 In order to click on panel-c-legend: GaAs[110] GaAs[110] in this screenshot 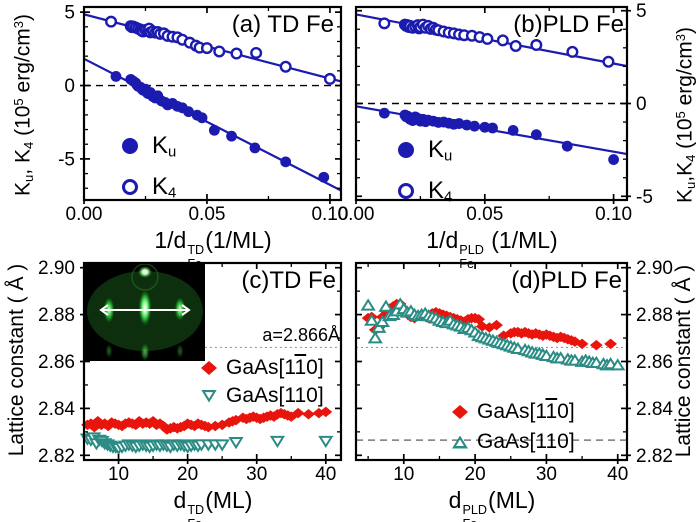, I will do `click(262, 382)`.